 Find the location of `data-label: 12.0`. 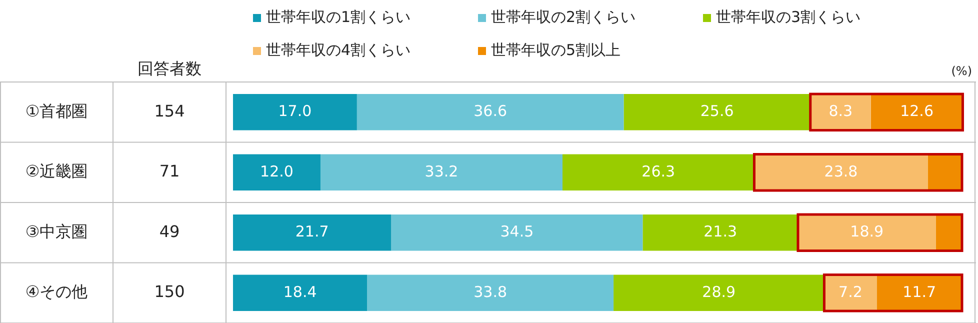

data-label: 12.0 is located at coordinates (277, 171).